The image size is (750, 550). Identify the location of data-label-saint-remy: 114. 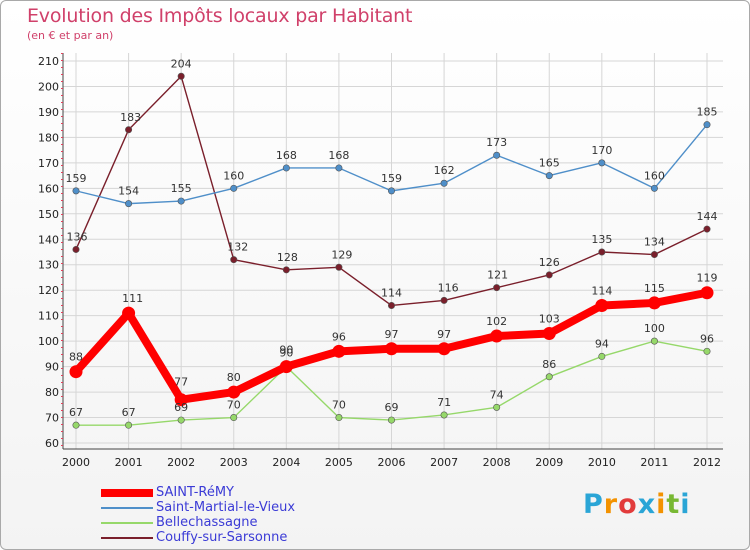
(601, 290).